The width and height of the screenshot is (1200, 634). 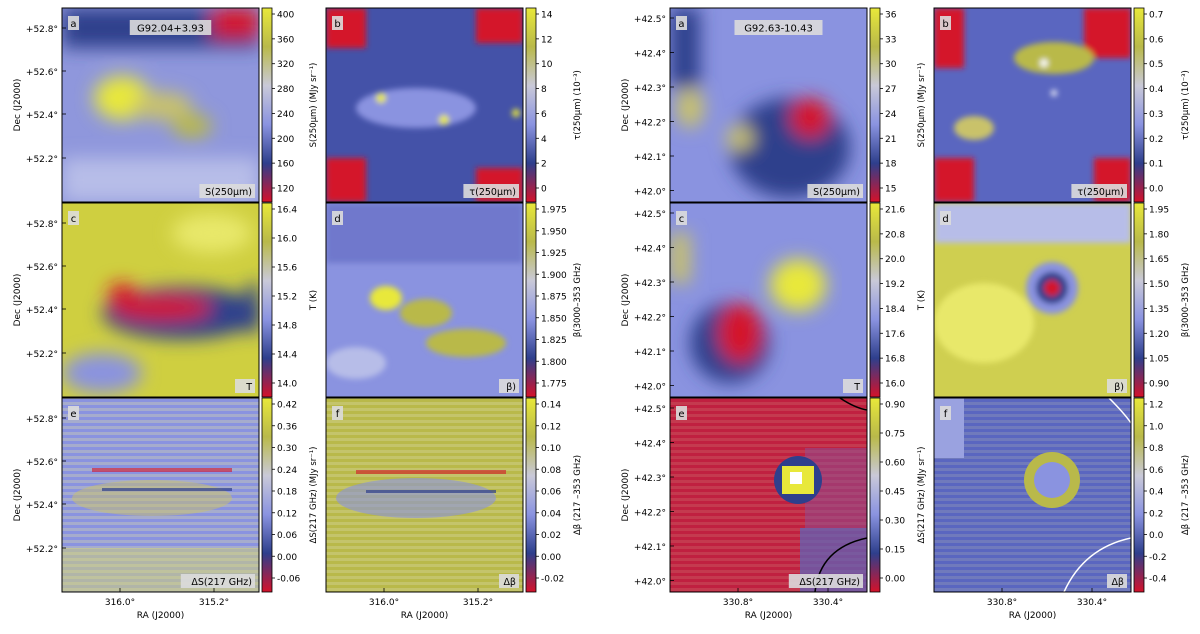 What do you see at coordinates (681, 23) in the screenshot?
I see `panel-letter: a` at bounding box center [681, 23].